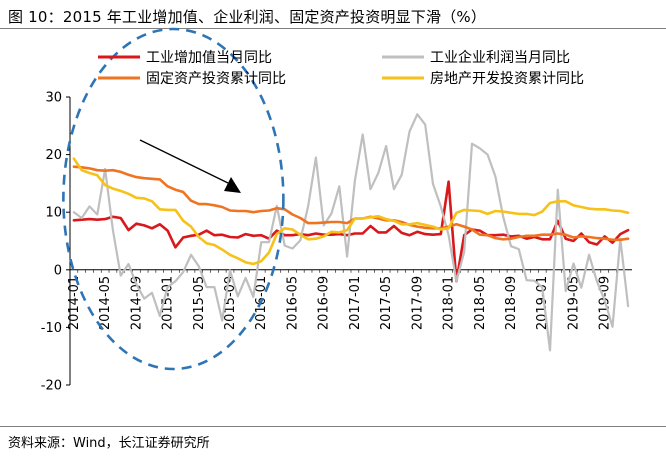  What do you see at coordinates (449, 303) in the screenshot?
I see `x-tick-label: 2018-01` at bounding box center [449, 303].